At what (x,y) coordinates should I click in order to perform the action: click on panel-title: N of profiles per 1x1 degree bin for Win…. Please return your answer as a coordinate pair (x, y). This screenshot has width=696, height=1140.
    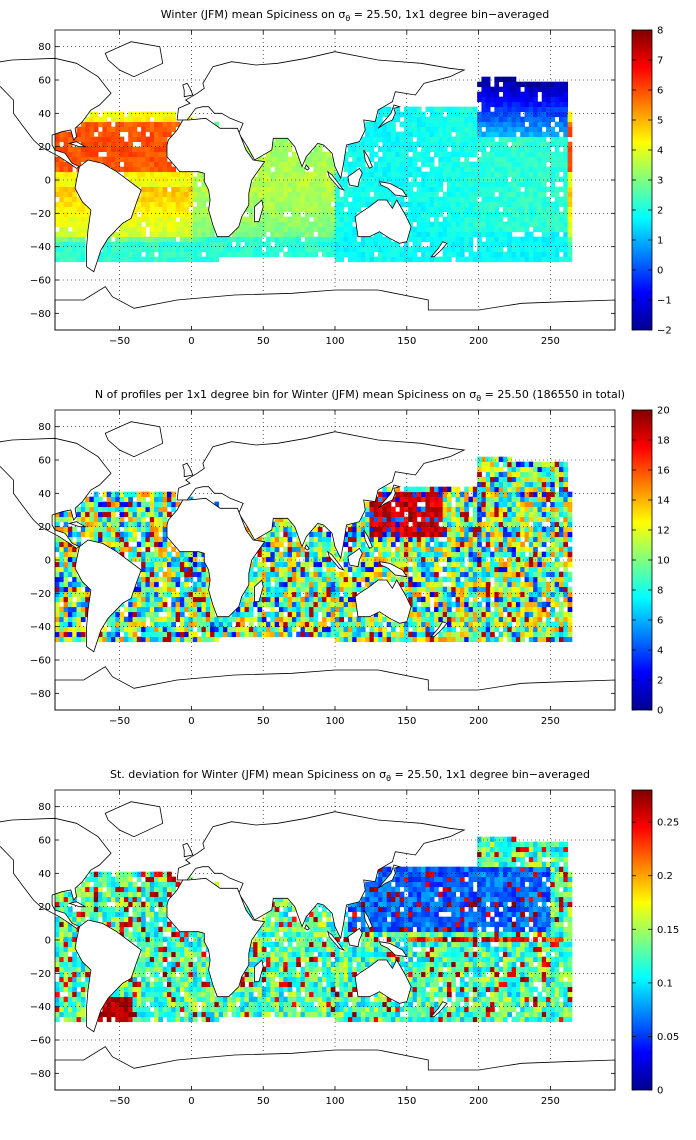
    Looking at the image, I should click on (360, 395).